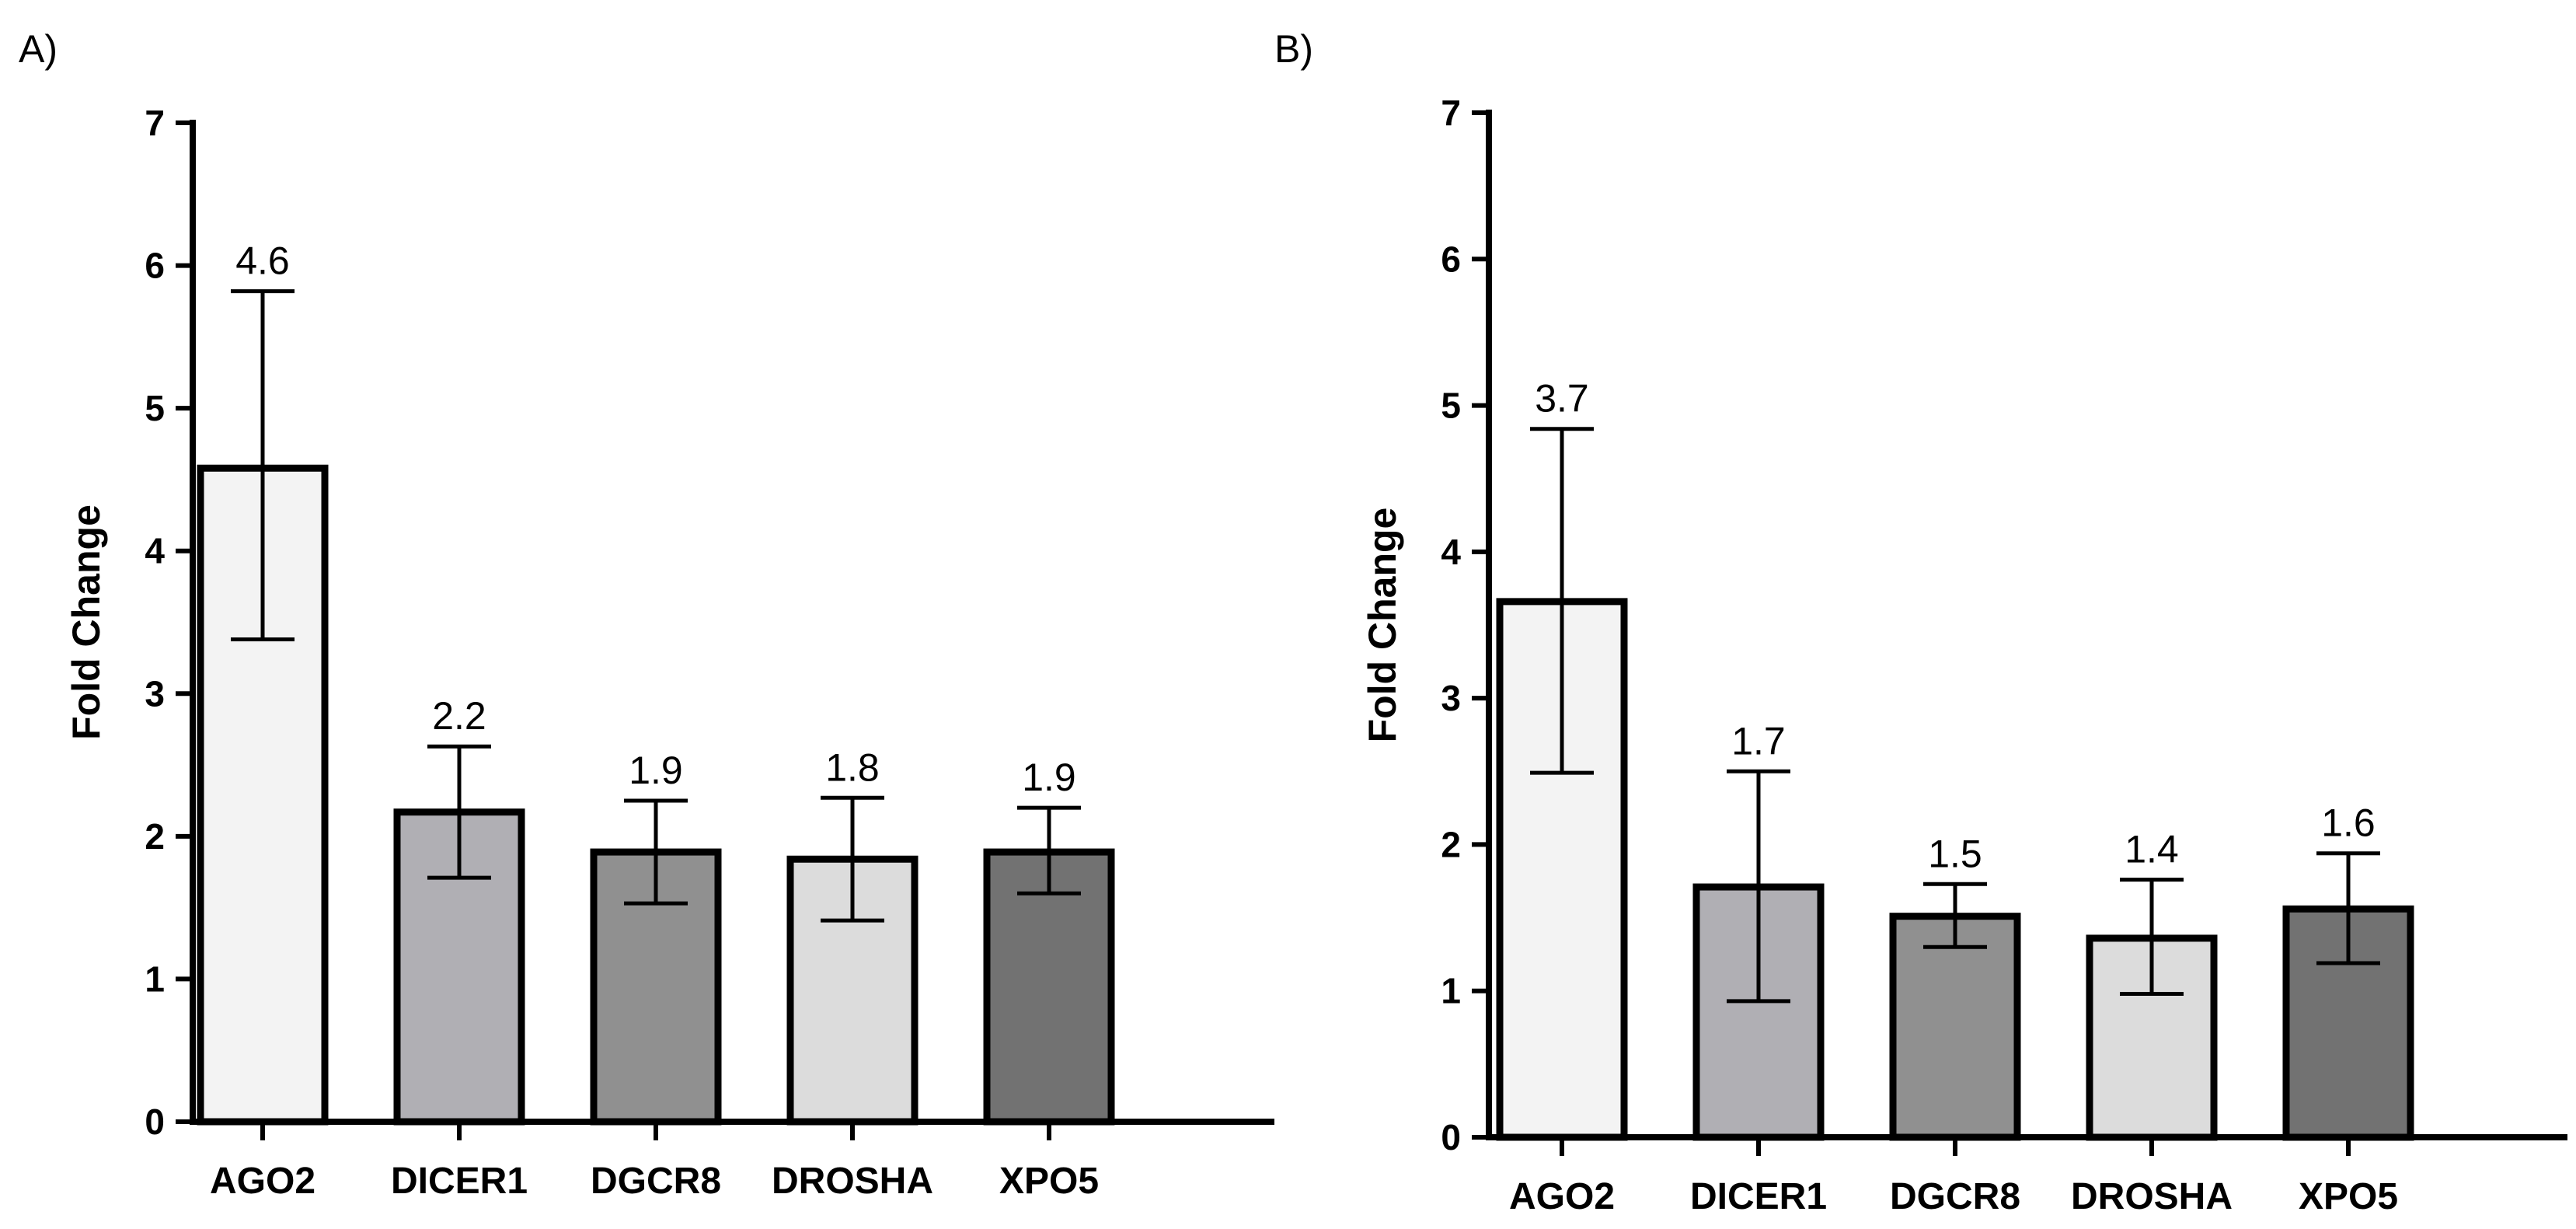  I want to click on bar-dgcr8, so click(1955, 1027).